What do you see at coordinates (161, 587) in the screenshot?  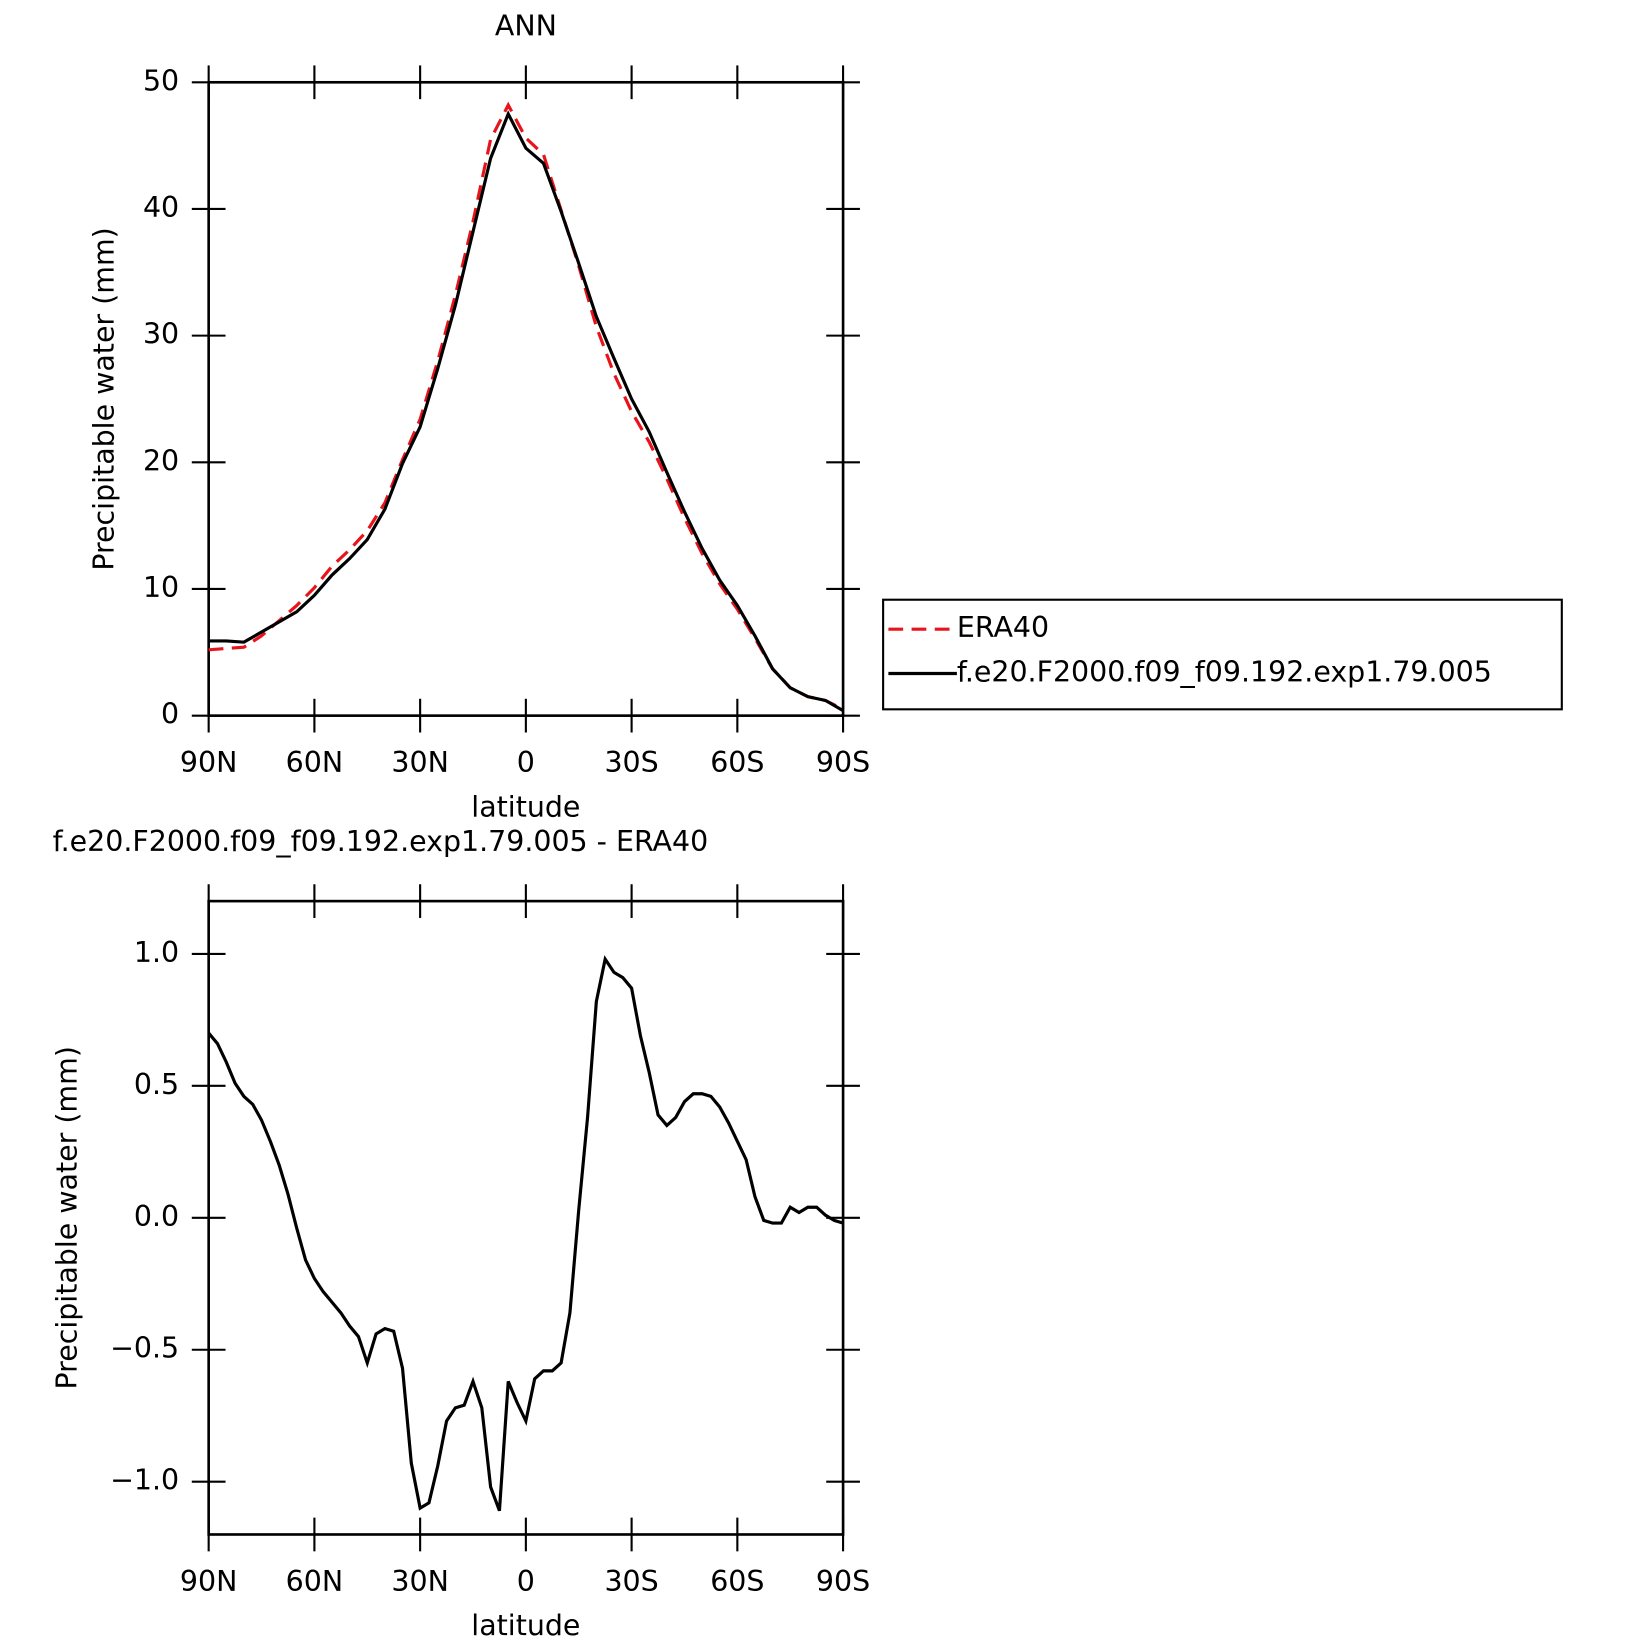 I see `y-tick-label: 10` at bounding box center [161, 587].